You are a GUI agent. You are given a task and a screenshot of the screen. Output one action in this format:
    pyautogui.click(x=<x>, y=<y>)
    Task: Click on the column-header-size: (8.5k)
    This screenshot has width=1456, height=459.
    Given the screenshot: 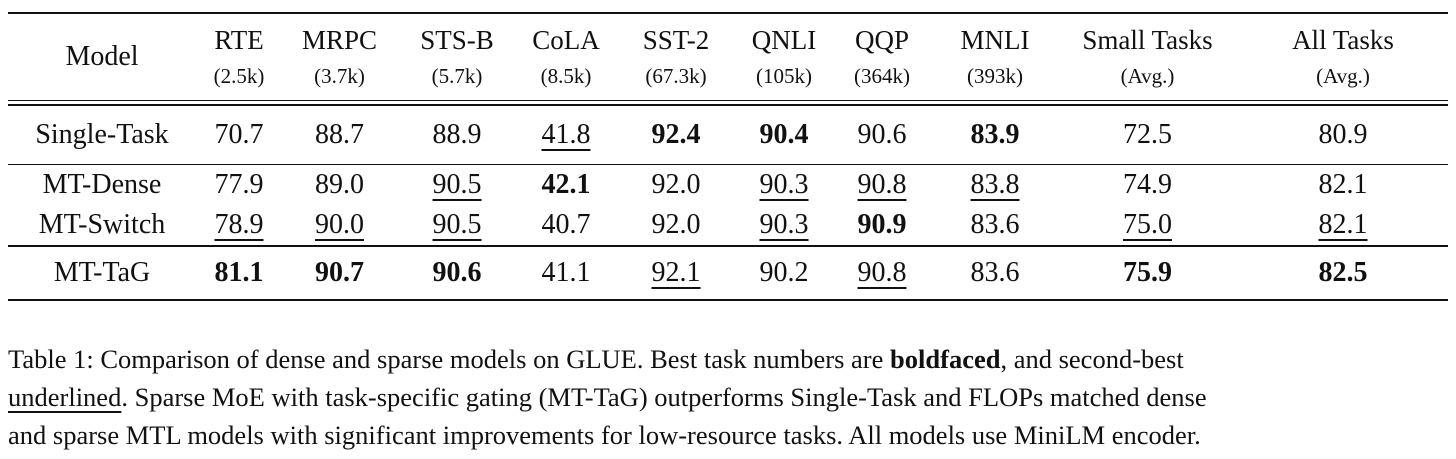 What is the action you would take?
    pyautogui.click(x=566, y=76)
    